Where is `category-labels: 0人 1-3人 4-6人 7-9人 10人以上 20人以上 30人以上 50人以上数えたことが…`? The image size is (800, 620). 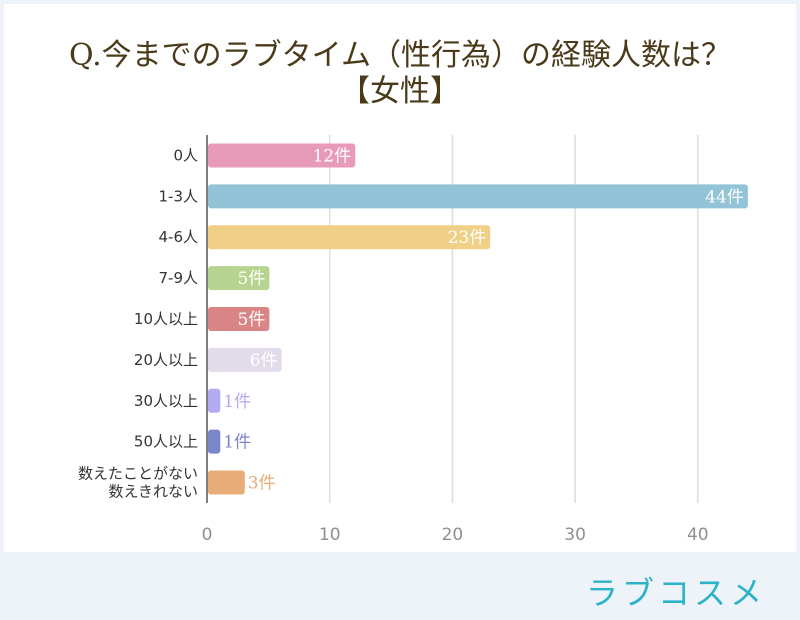 category-labels: 0人 1-3人 4-6人 7-9人 10人以上 20人以上 30人以上 50人以上数えたことが… is located at coordinates (138, 323).